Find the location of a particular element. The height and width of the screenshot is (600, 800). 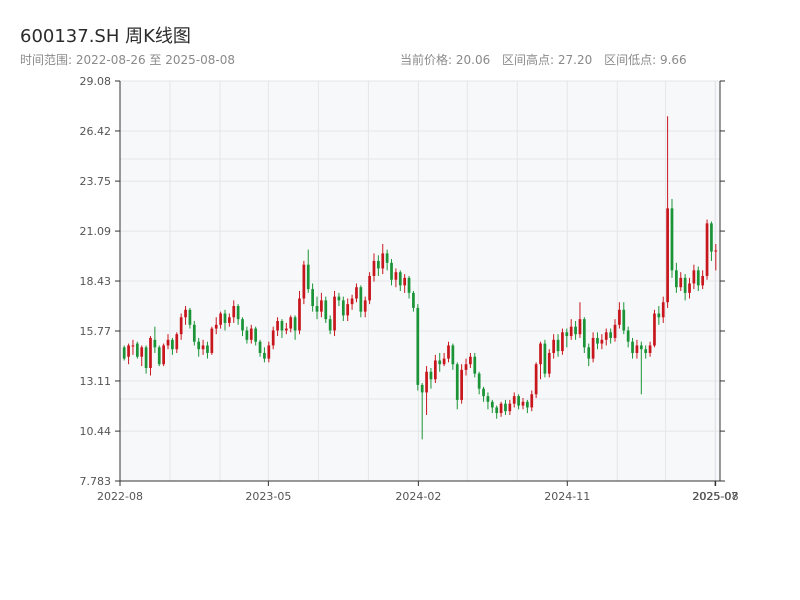

y-tick-label: 21.09 is located at coordinates (96, 231).